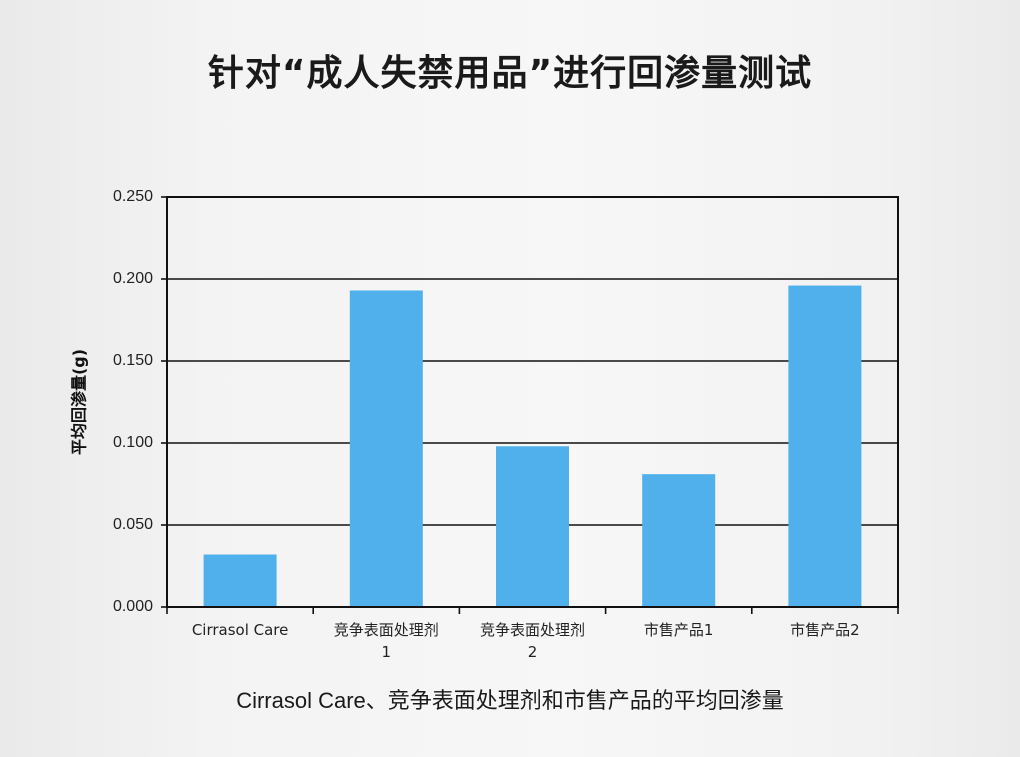  I want to click on y-tick-label: 0.100, so click(133, 442).